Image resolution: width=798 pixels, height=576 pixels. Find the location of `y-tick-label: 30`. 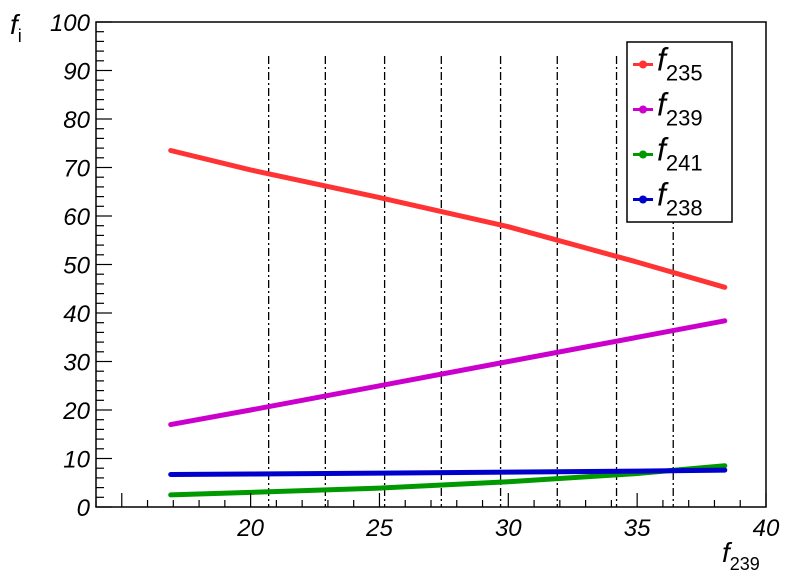

y-tick-label: 30 is located at coordinates (76, 363).